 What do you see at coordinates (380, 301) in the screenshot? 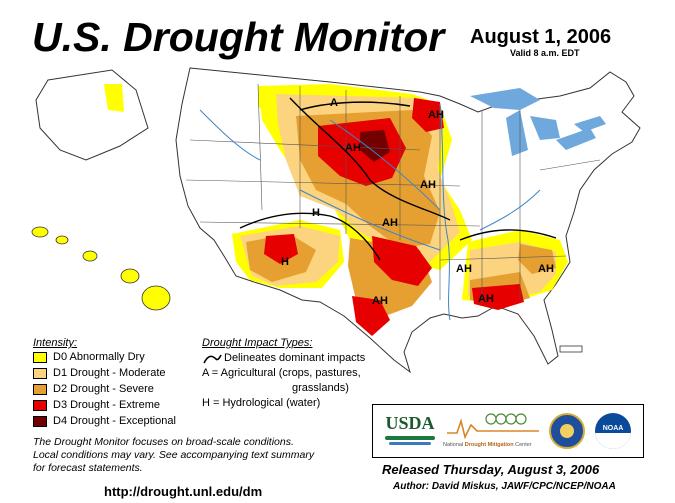
I see `map-label-ah-texas: AH` at bounding box center [380, 301].